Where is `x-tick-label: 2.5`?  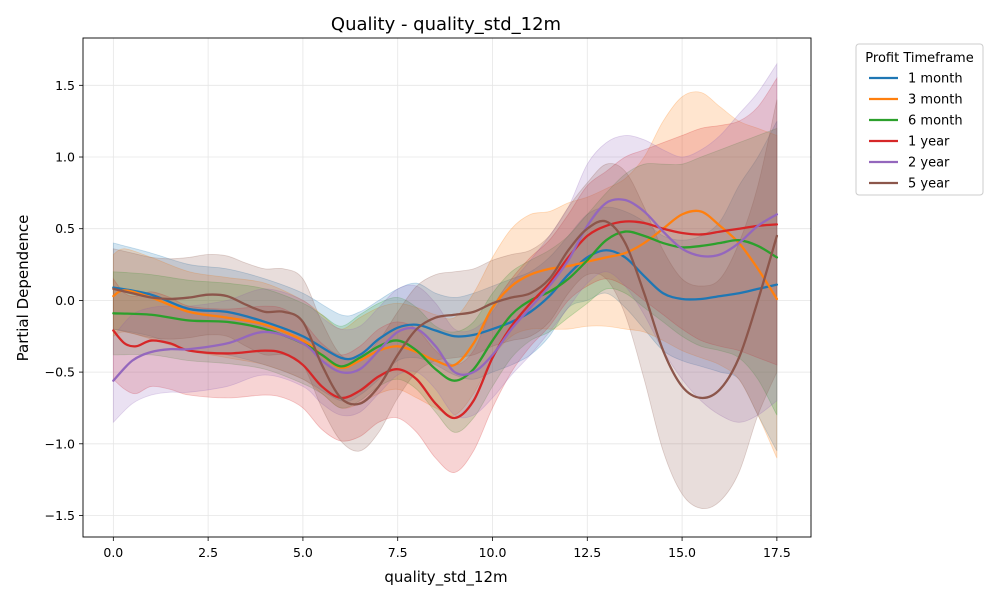 x-tick-label: 2.5 is located at coordinates (208, 552).